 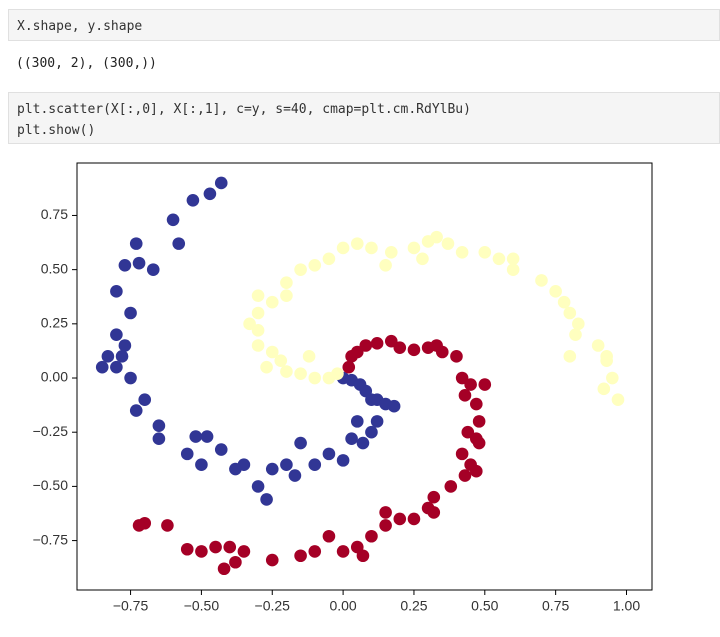 I want to click on y-tick-label: −0.75, so click(x=51, y=539).